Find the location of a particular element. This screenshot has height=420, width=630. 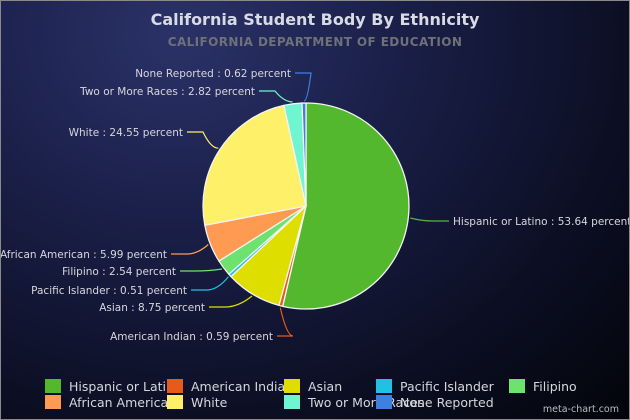

legend-label-american-indian: American Indian is located at coordinates (242, 386).